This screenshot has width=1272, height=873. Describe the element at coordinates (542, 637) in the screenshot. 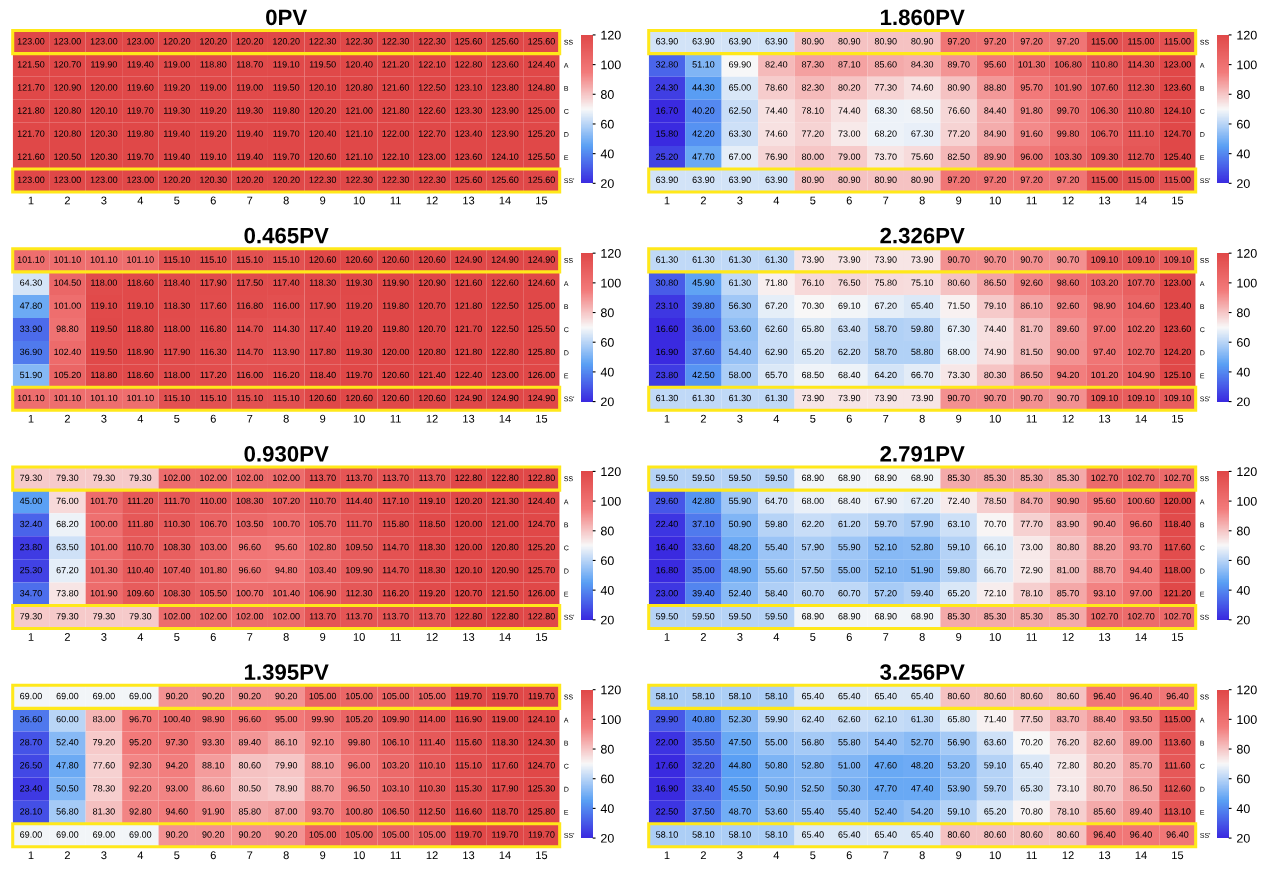

I see `x-tick-label: 15` at that location.